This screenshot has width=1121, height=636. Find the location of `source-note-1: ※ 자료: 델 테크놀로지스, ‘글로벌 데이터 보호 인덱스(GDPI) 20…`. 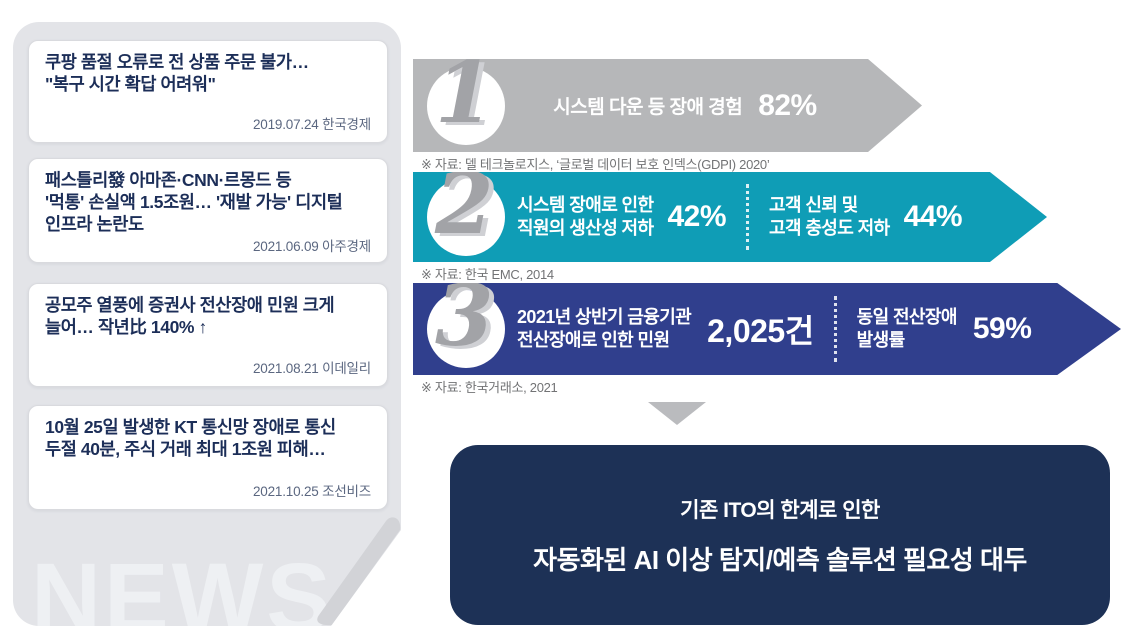

source-note-1: ※ 자료: 델 테크놀로지스, ‘글로벌 데이터 보호 인덱스(GDPI) 20… is located at coordinates (595, 164).